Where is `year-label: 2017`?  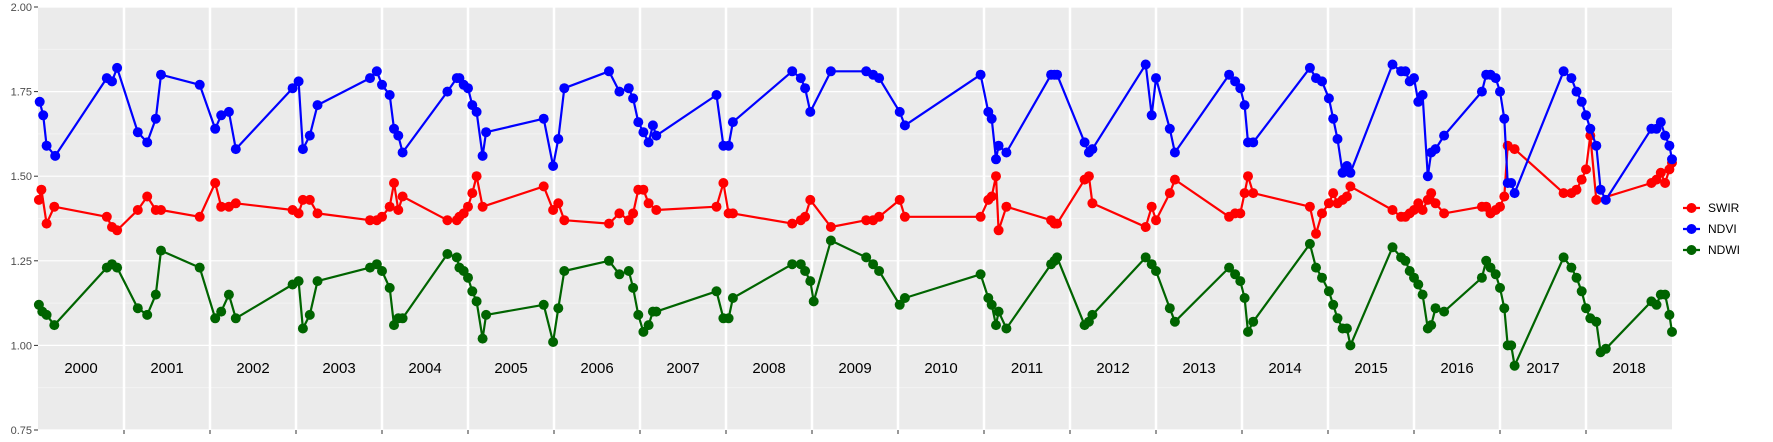 year-label: 2017 is located at coordinates (1542, 368).